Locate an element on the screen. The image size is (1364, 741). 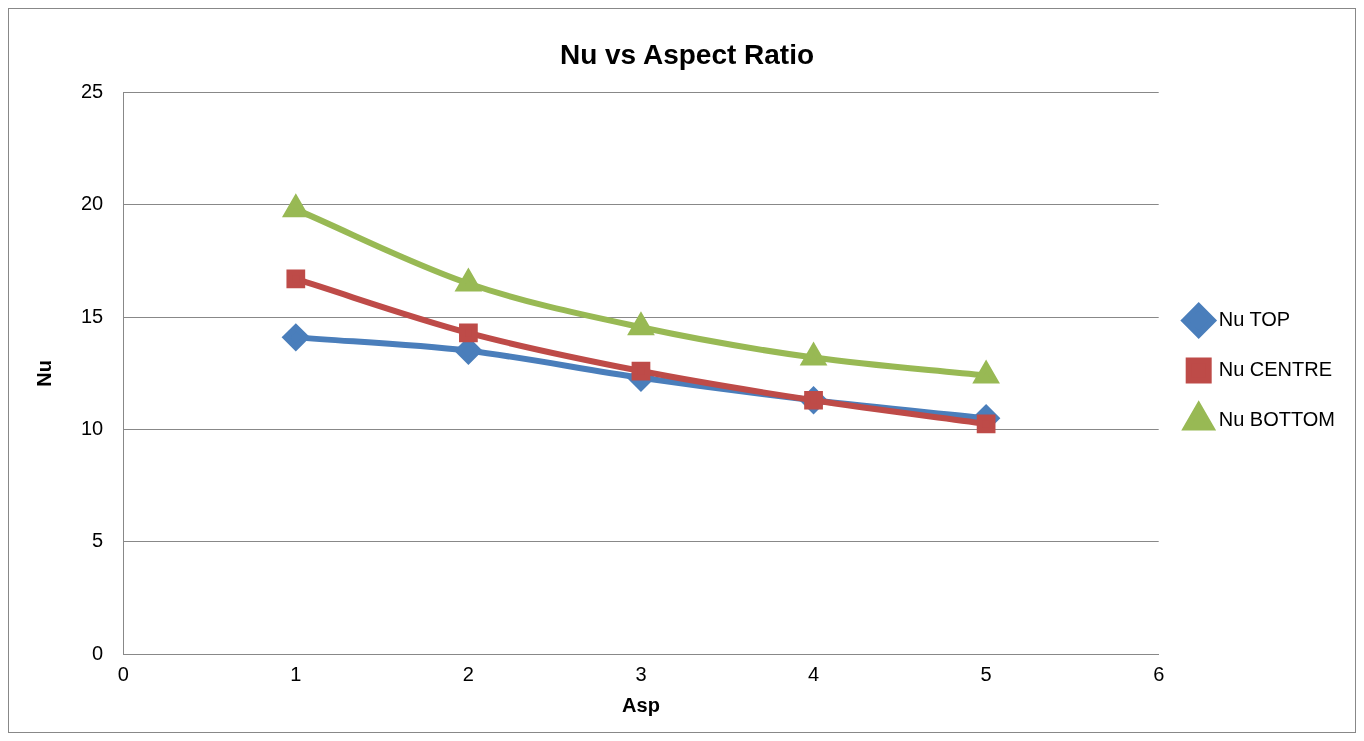
y-tick-label: 15 is located at coordinates (92, 315).